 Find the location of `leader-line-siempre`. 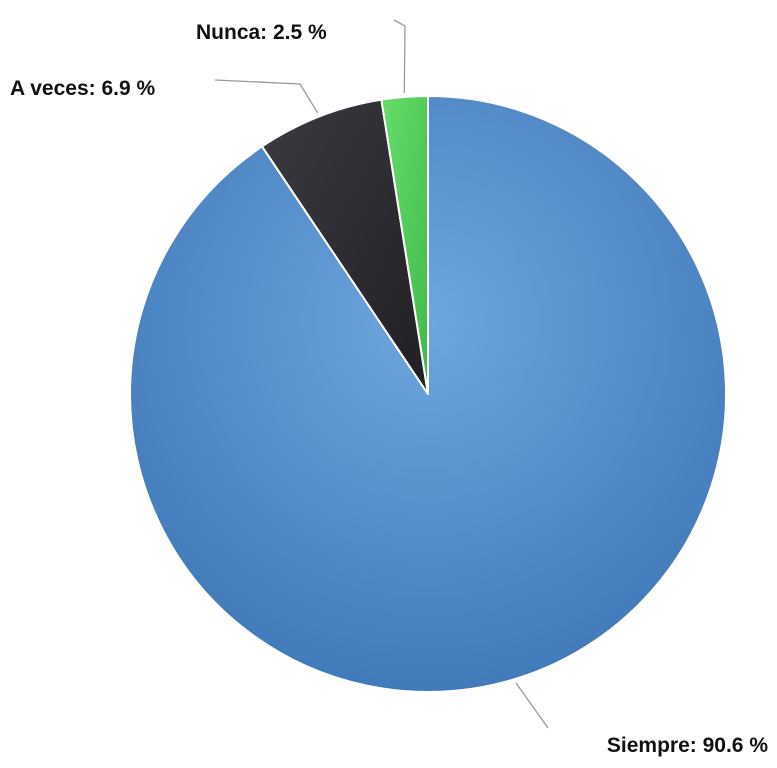

leader-line-siempre is located at coordinates (532, 705).